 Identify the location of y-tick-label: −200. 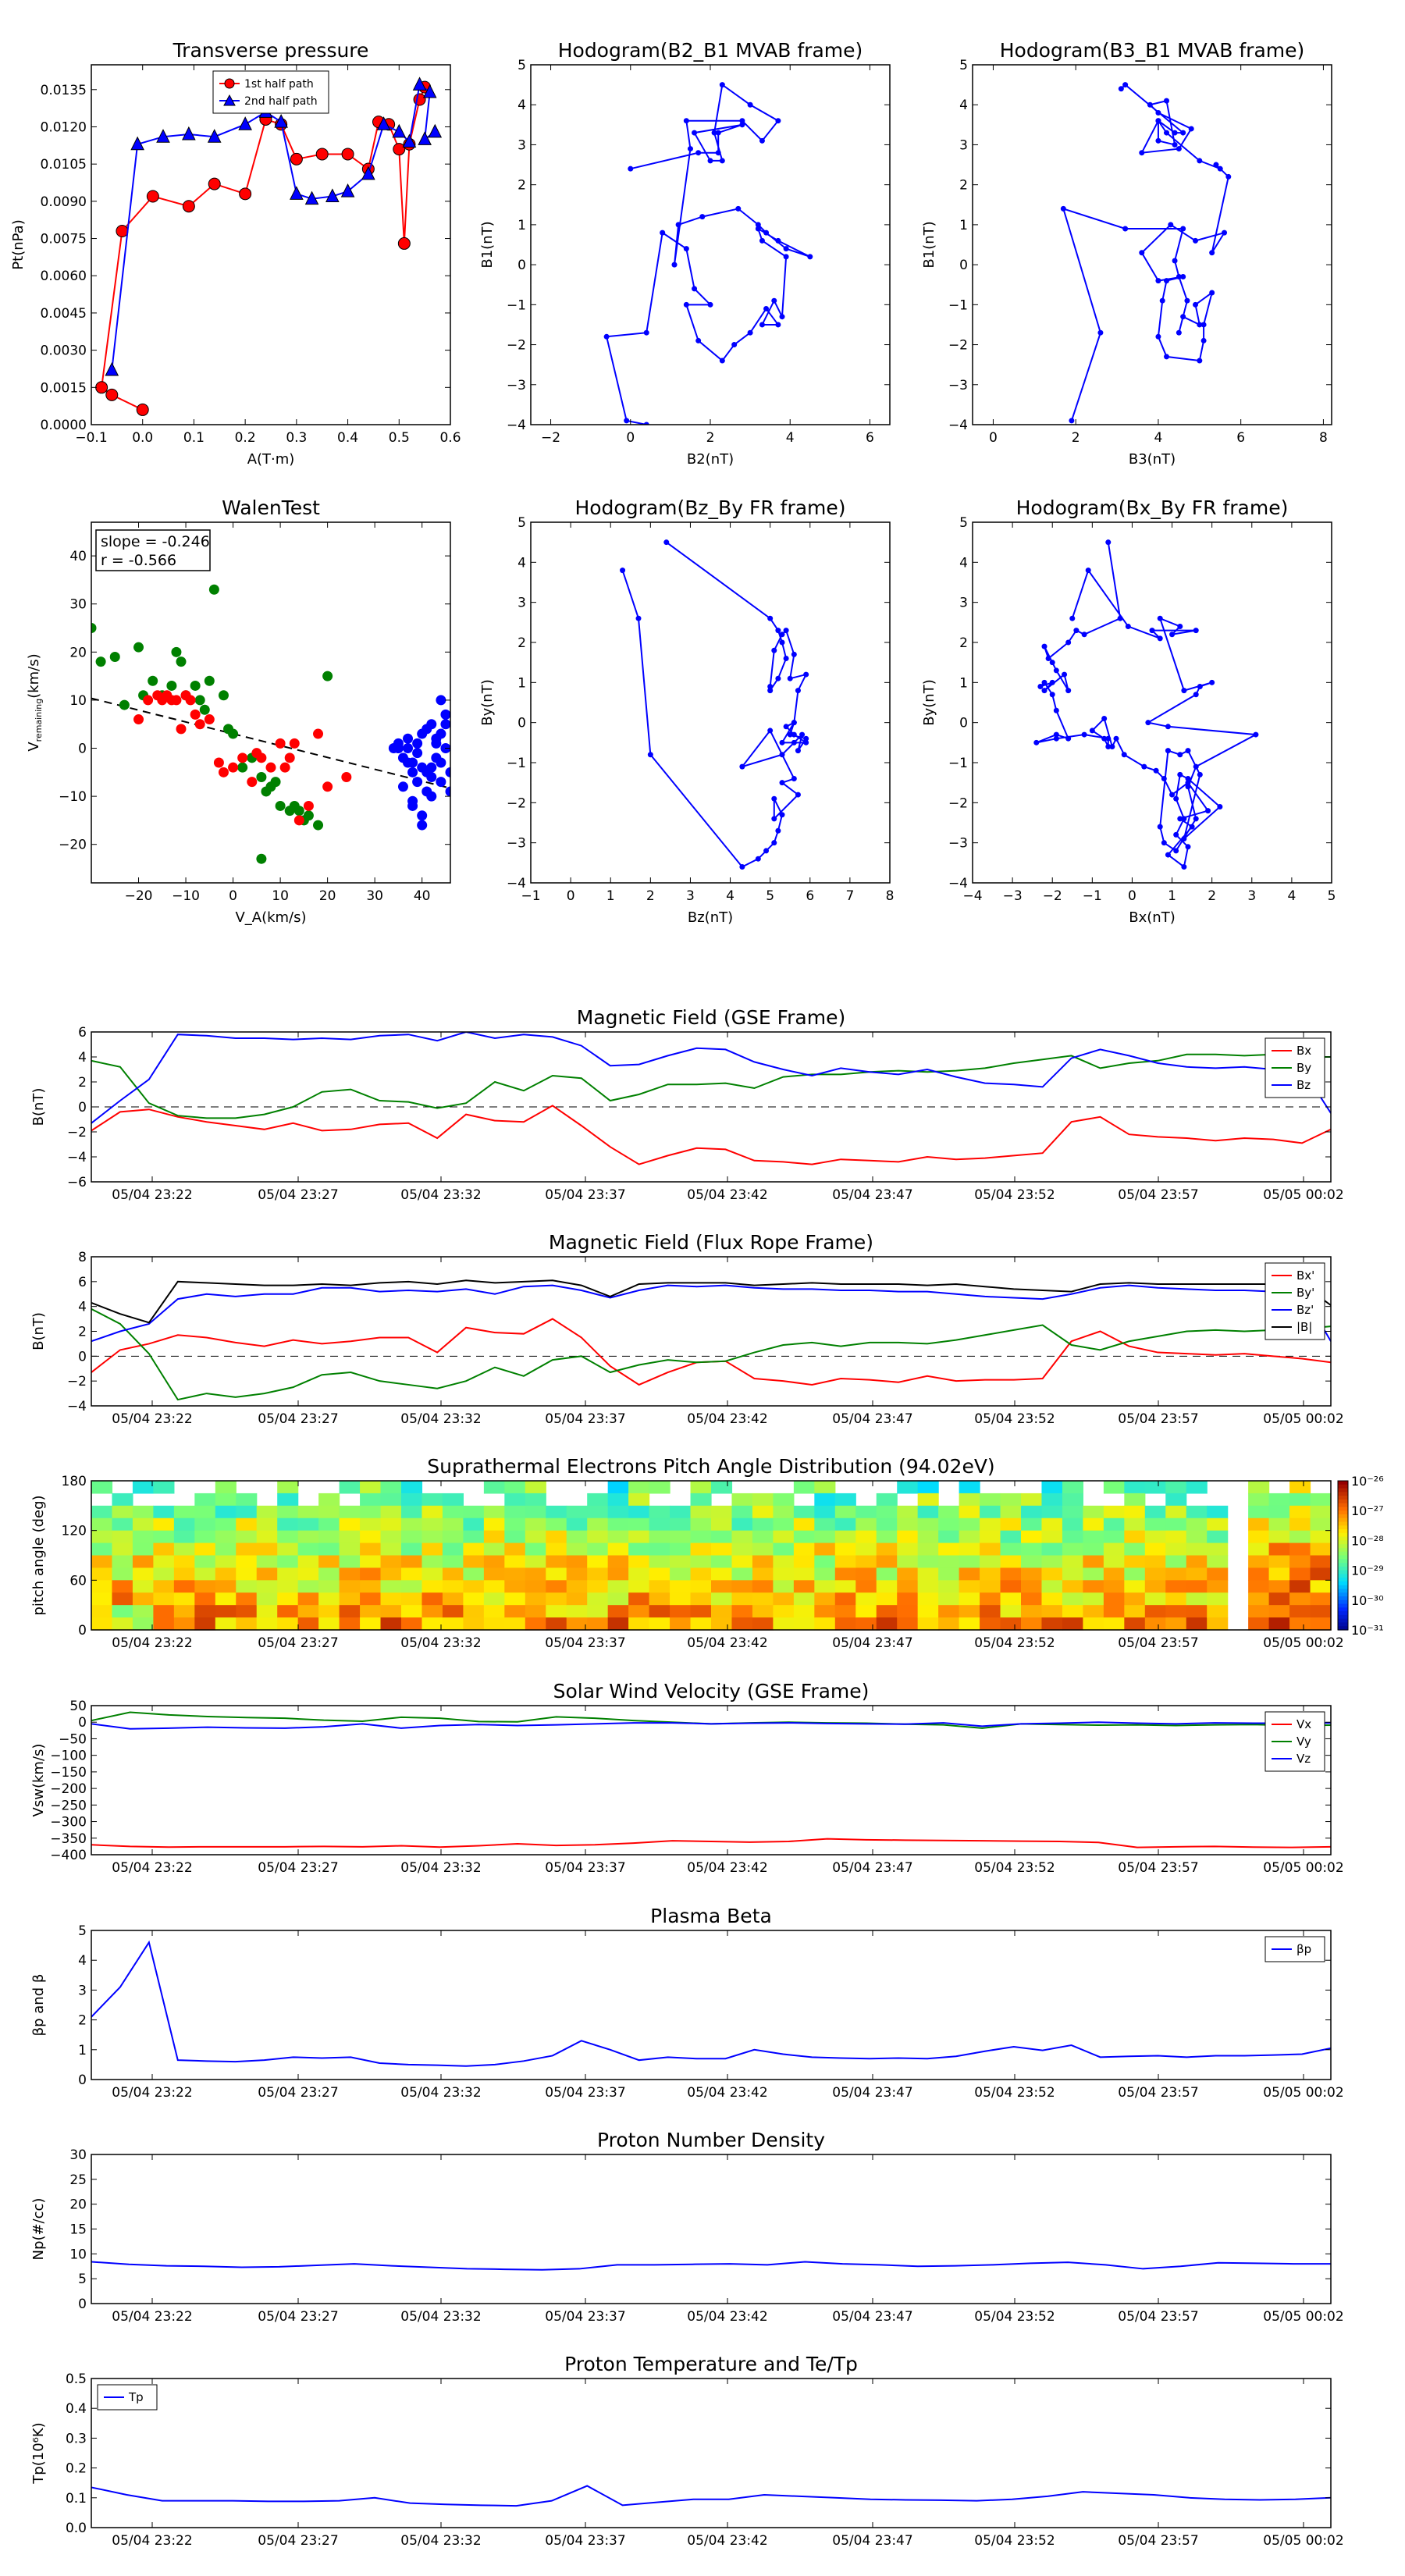
(68, 1789).